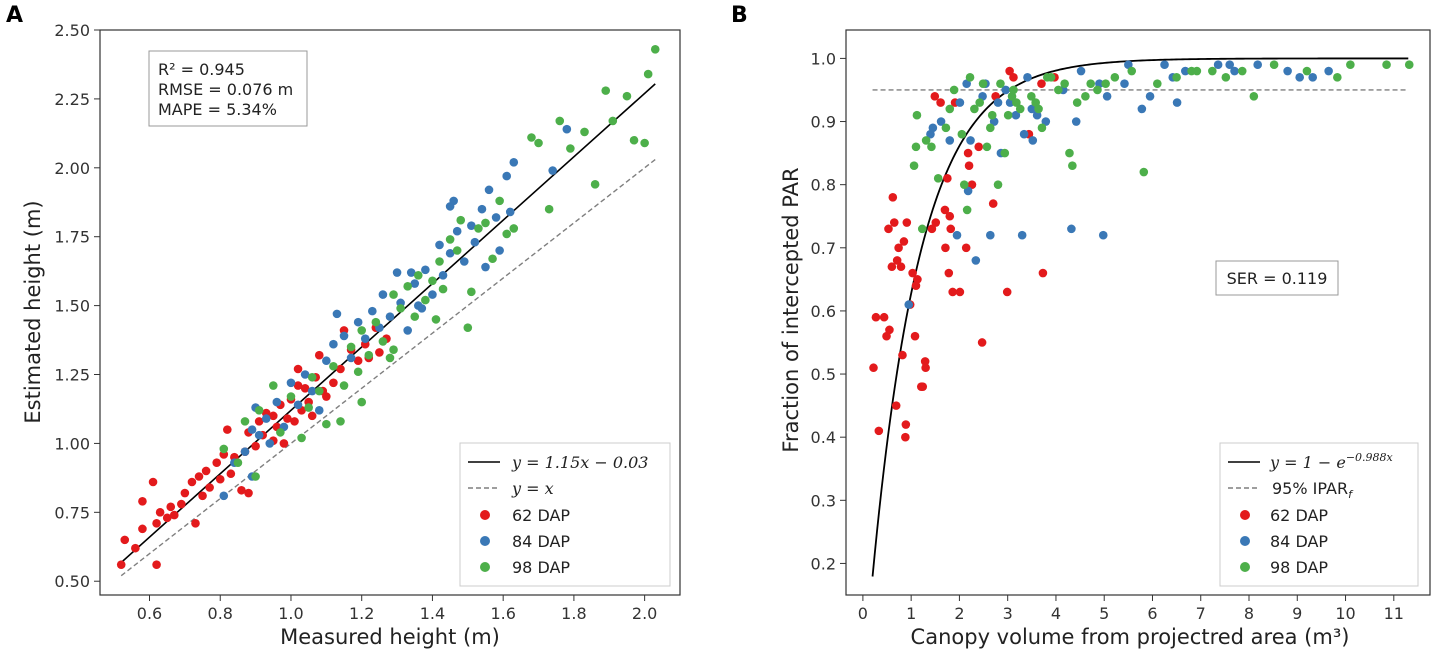 The image size is (1436, 658). I want to click on panel-a-x-tick-label: 1.2, so click(361, 613).